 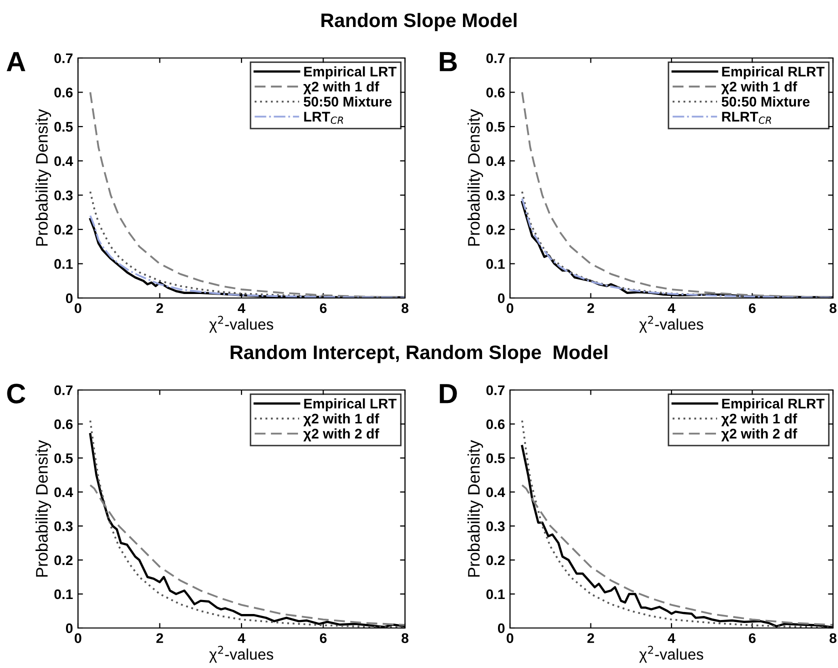 I want to click on text: Random Slope Model, so click(x=418, y=22).